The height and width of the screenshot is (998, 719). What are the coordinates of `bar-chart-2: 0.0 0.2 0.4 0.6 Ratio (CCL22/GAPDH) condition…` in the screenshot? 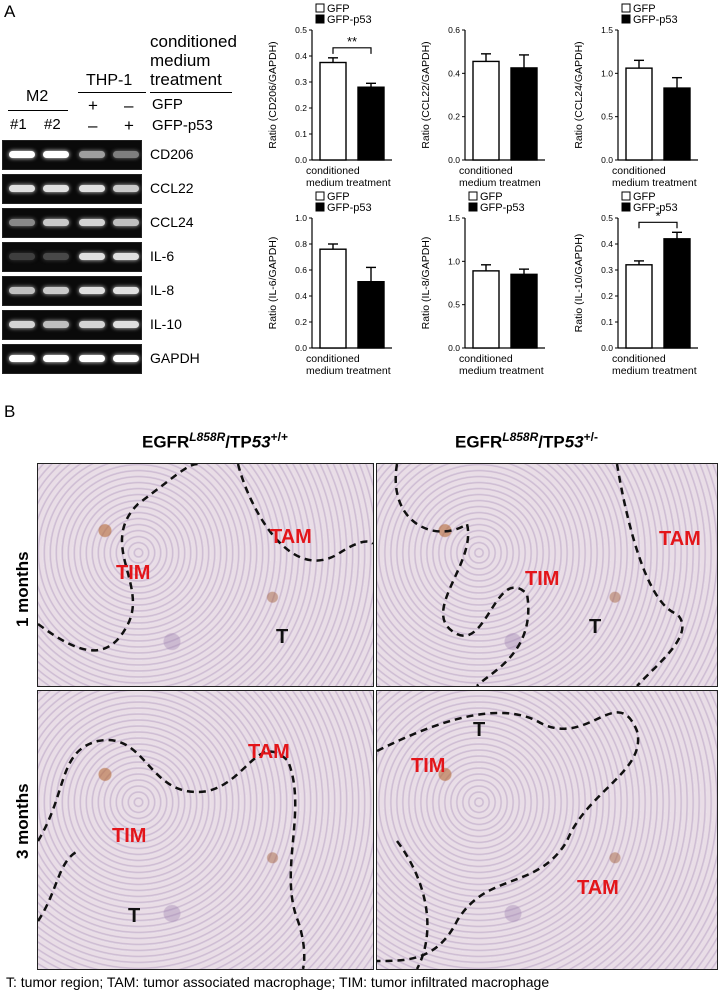 It's located at (482, 107).